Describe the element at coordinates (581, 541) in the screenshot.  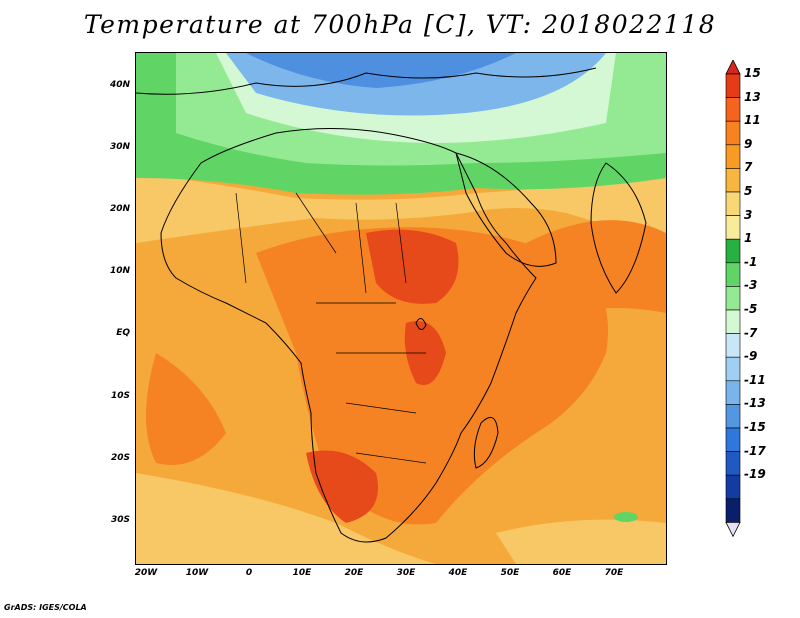
I see `mild-south-east-region` at that location.